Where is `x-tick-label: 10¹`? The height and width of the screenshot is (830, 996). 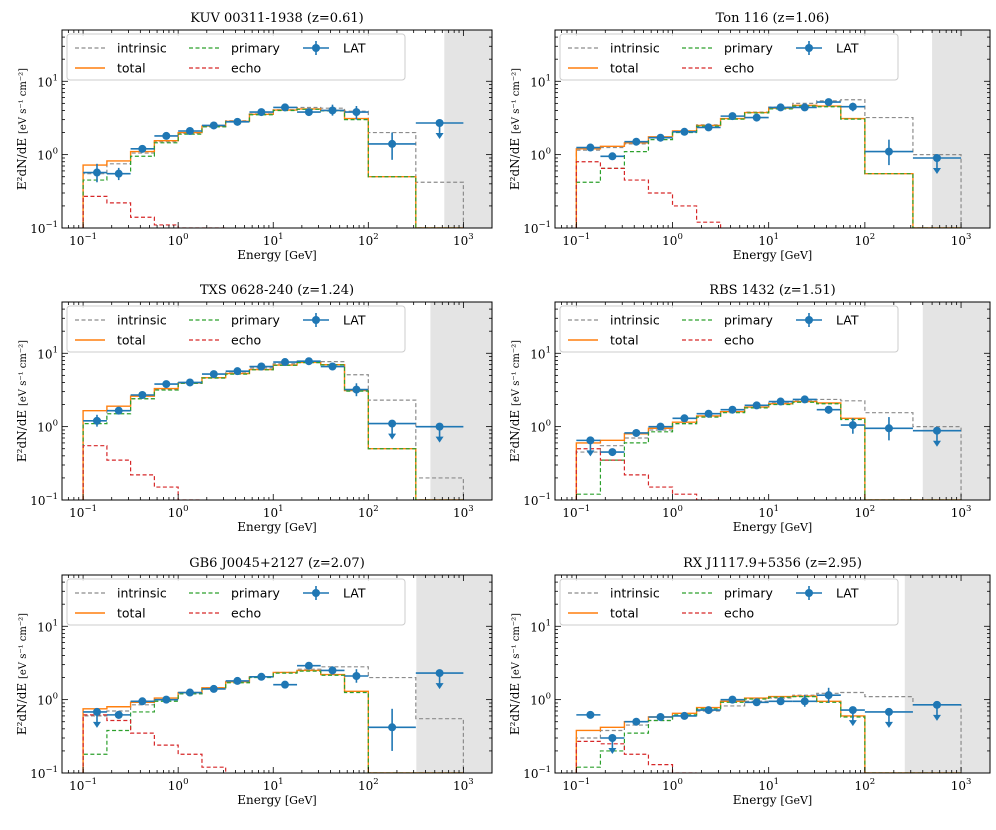 x-tick-label: 10¹ is located at coordinates (273, 512).